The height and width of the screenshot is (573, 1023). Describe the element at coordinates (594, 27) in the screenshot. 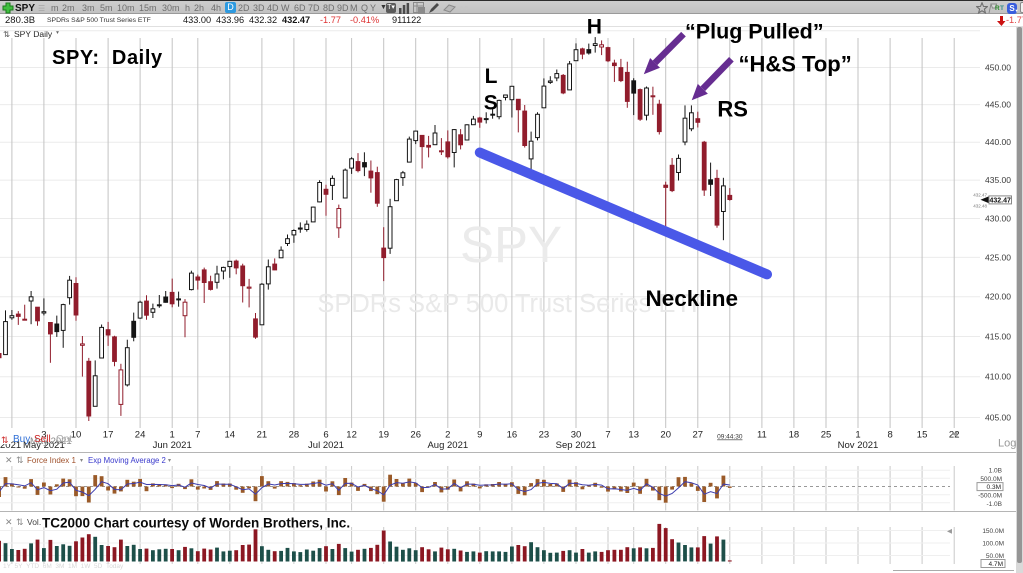

I see `svg-text: H` at that location.